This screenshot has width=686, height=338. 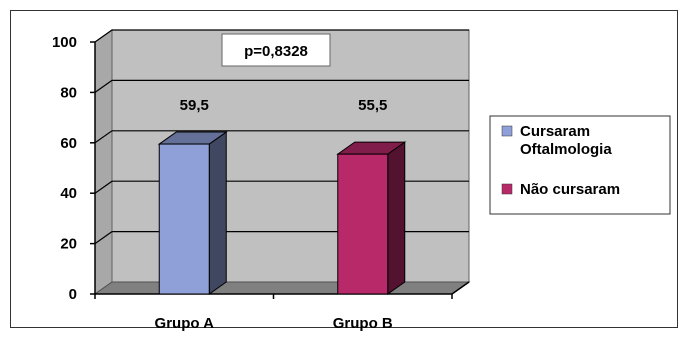 I want to click on annotation-box, so click(x=276, y=50).